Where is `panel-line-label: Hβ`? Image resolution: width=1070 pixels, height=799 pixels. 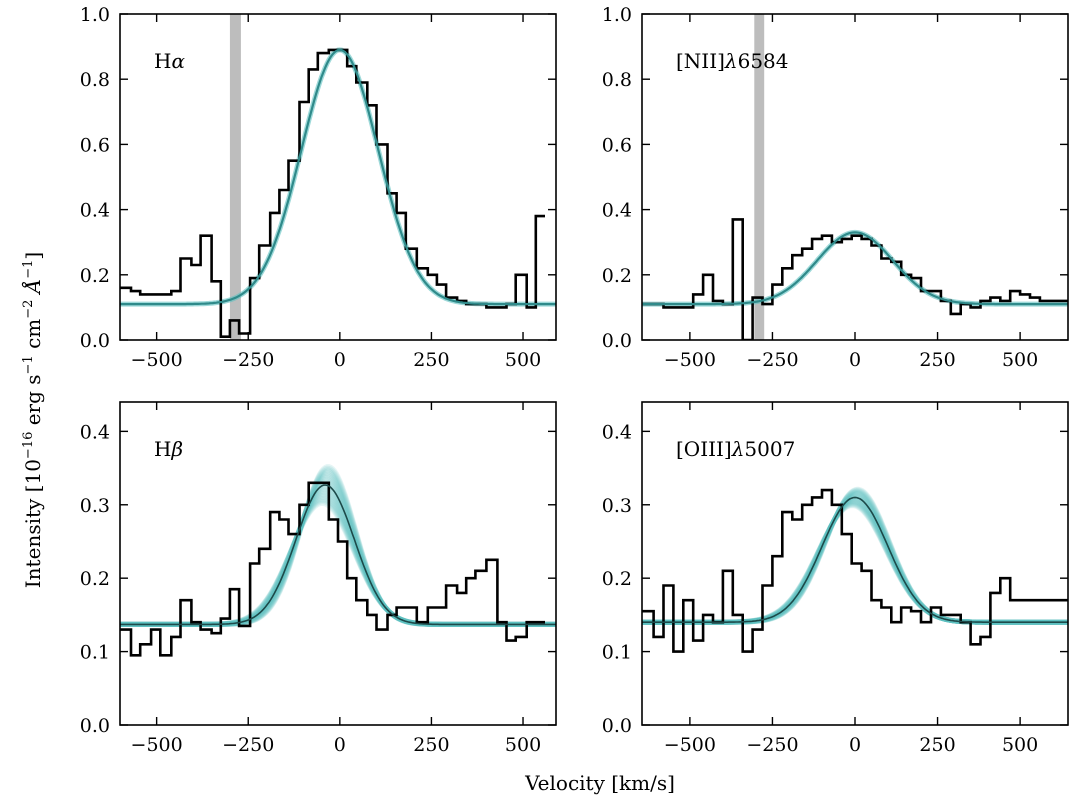 panel-line-label: Hβ is located at coordinates (168, 449).